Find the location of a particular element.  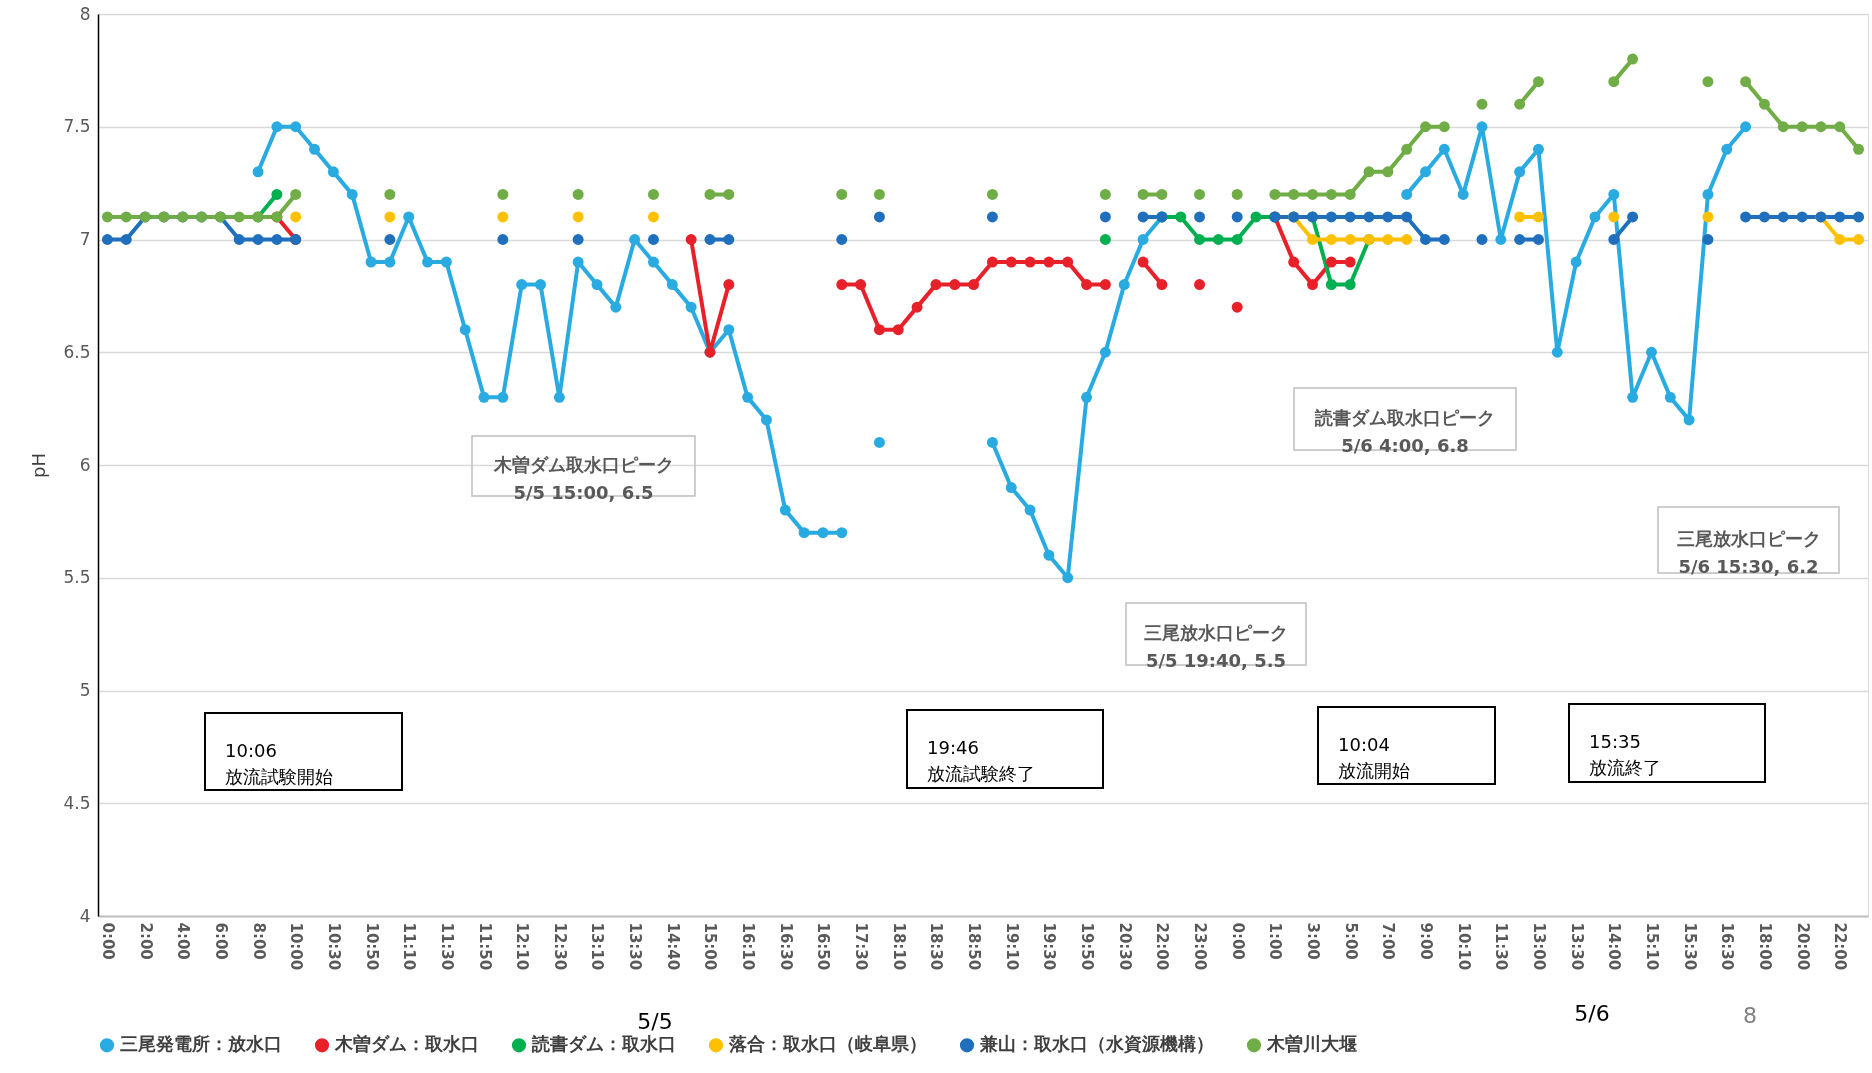

y-tick-label: 8 is located at coordinates (85, 13).